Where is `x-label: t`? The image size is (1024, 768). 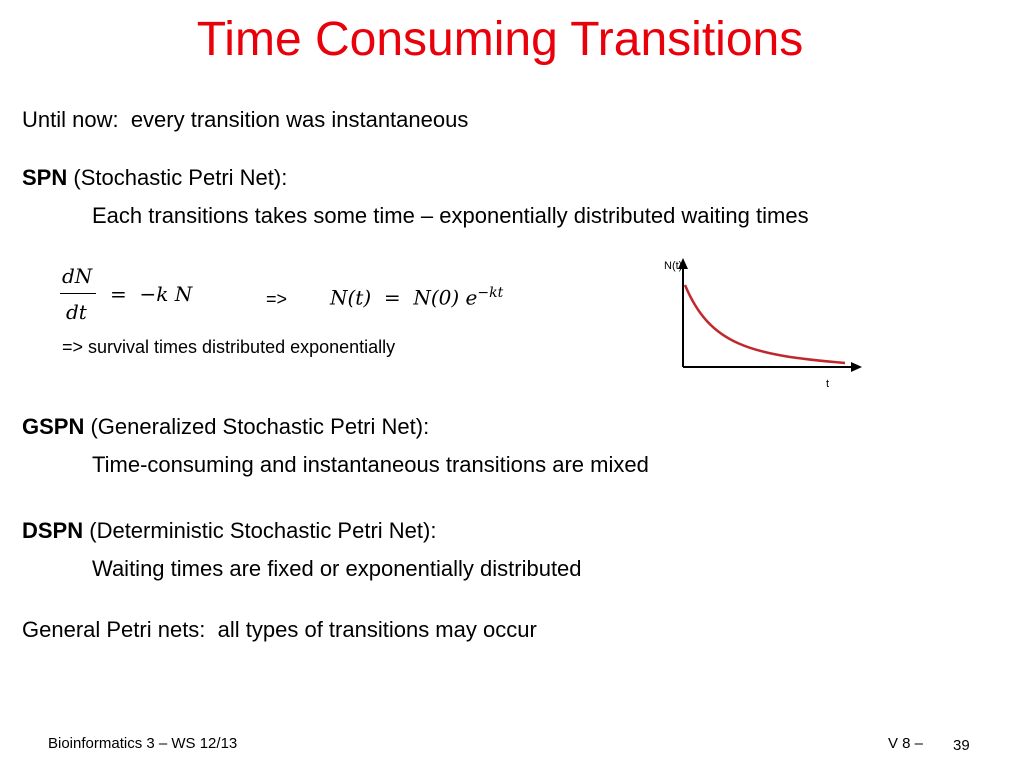 x-label: t is located at coordinates (827, 384).